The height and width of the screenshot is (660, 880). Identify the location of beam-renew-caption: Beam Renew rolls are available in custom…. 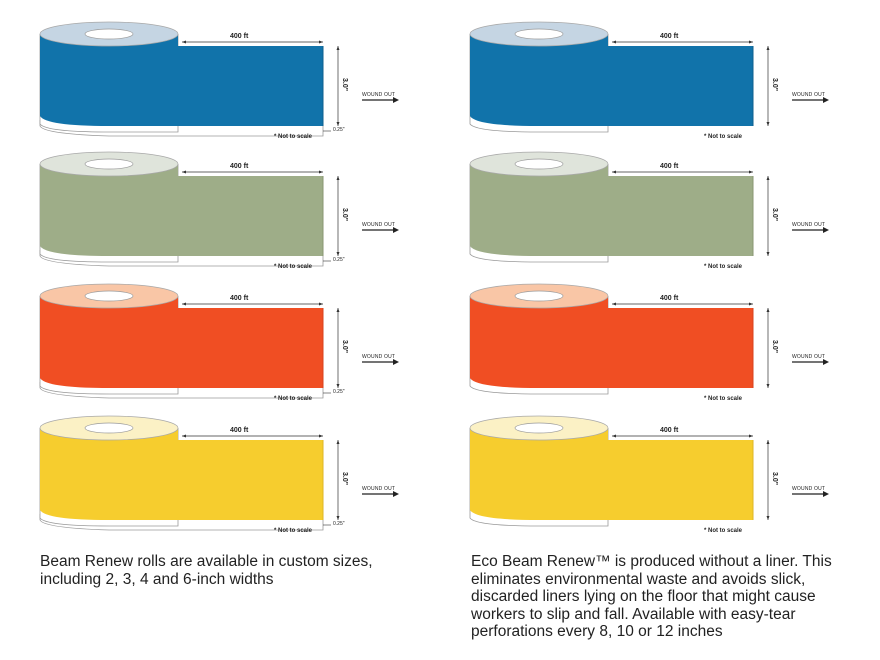
(206, 570).